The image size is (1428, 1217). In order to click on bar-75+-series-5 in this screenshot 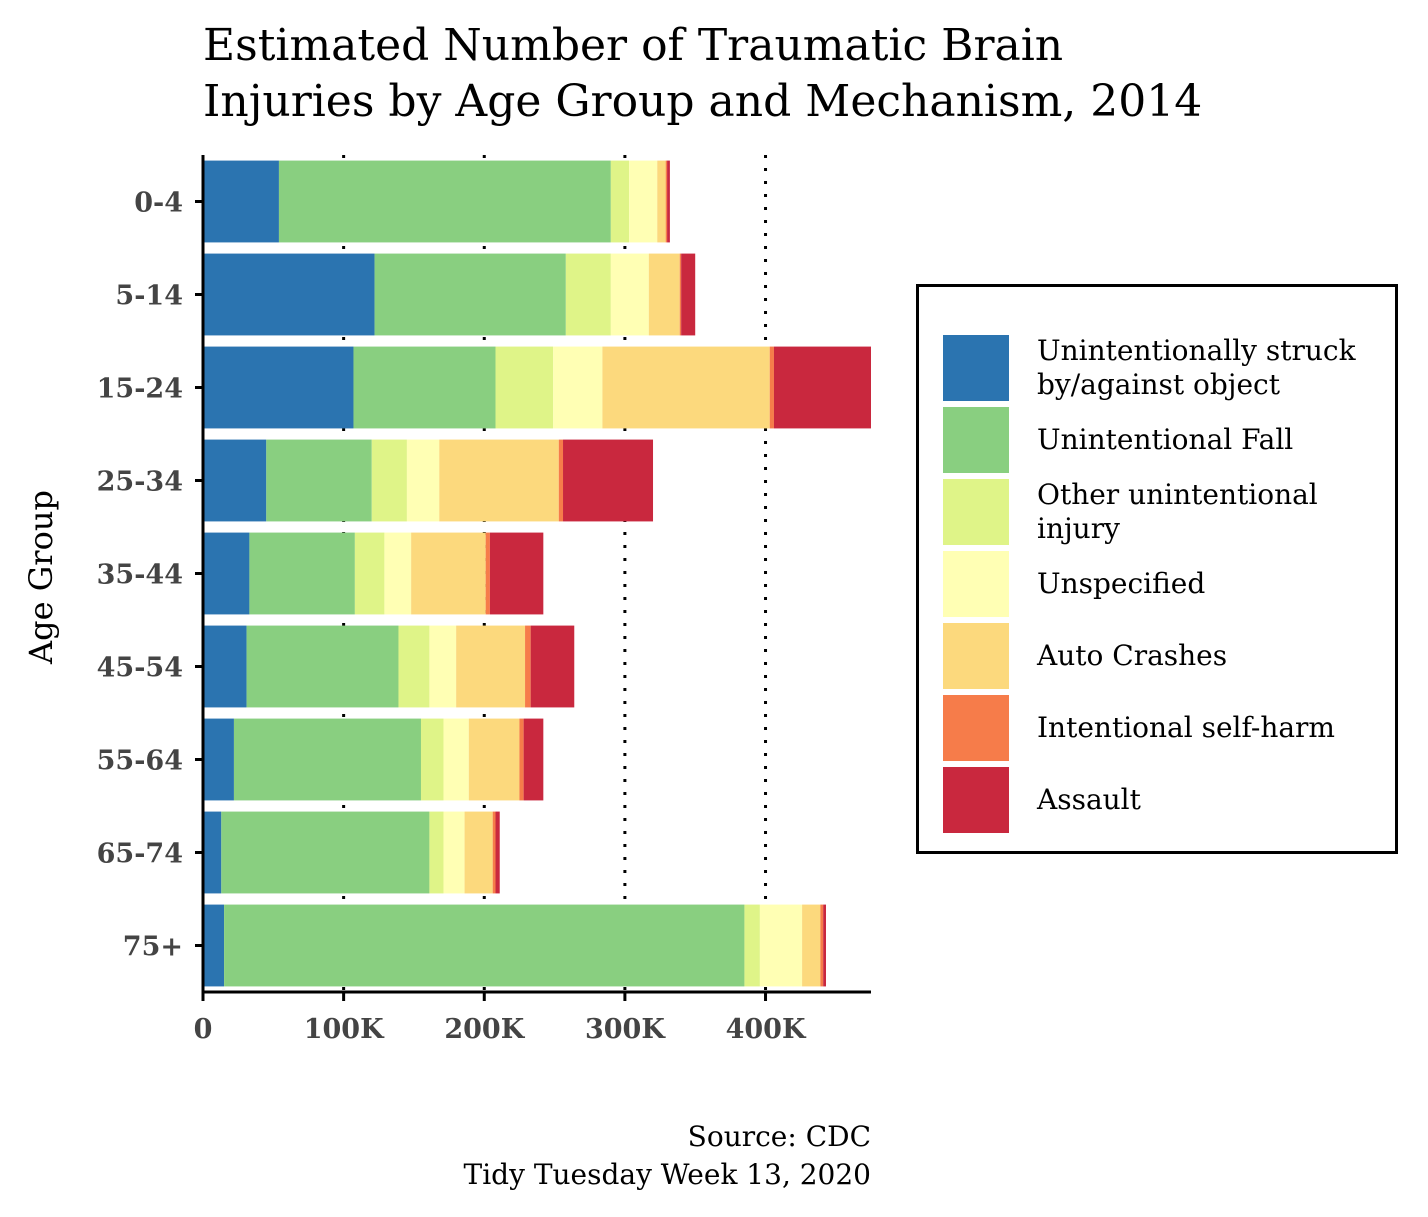, I will do `click(822, 945)`.